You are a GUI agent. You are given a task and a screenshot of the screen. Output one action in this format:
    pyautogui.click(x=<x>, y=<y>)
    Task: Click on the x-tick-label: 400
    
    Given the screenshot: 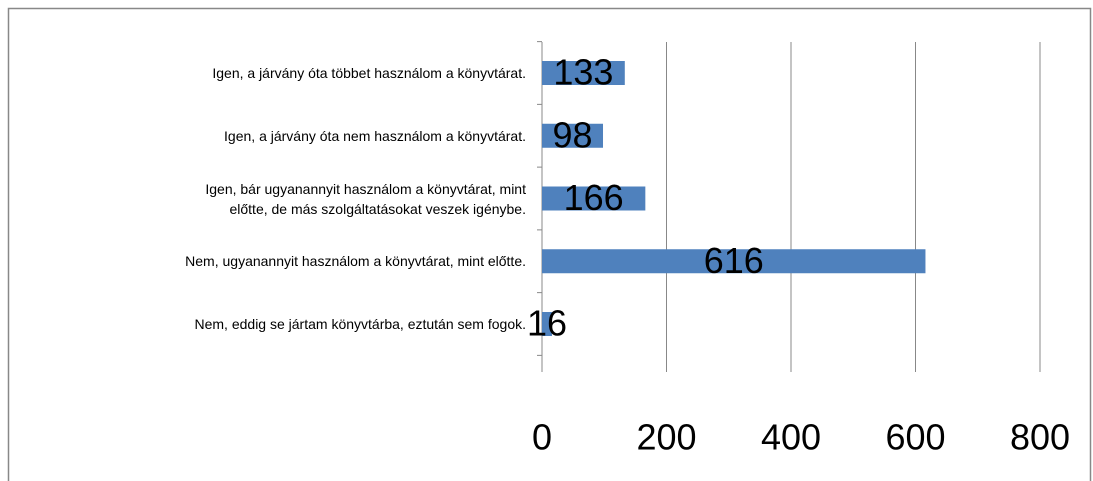 What is the action you would take?
    pyautogui.click(x=791, y=437)
    